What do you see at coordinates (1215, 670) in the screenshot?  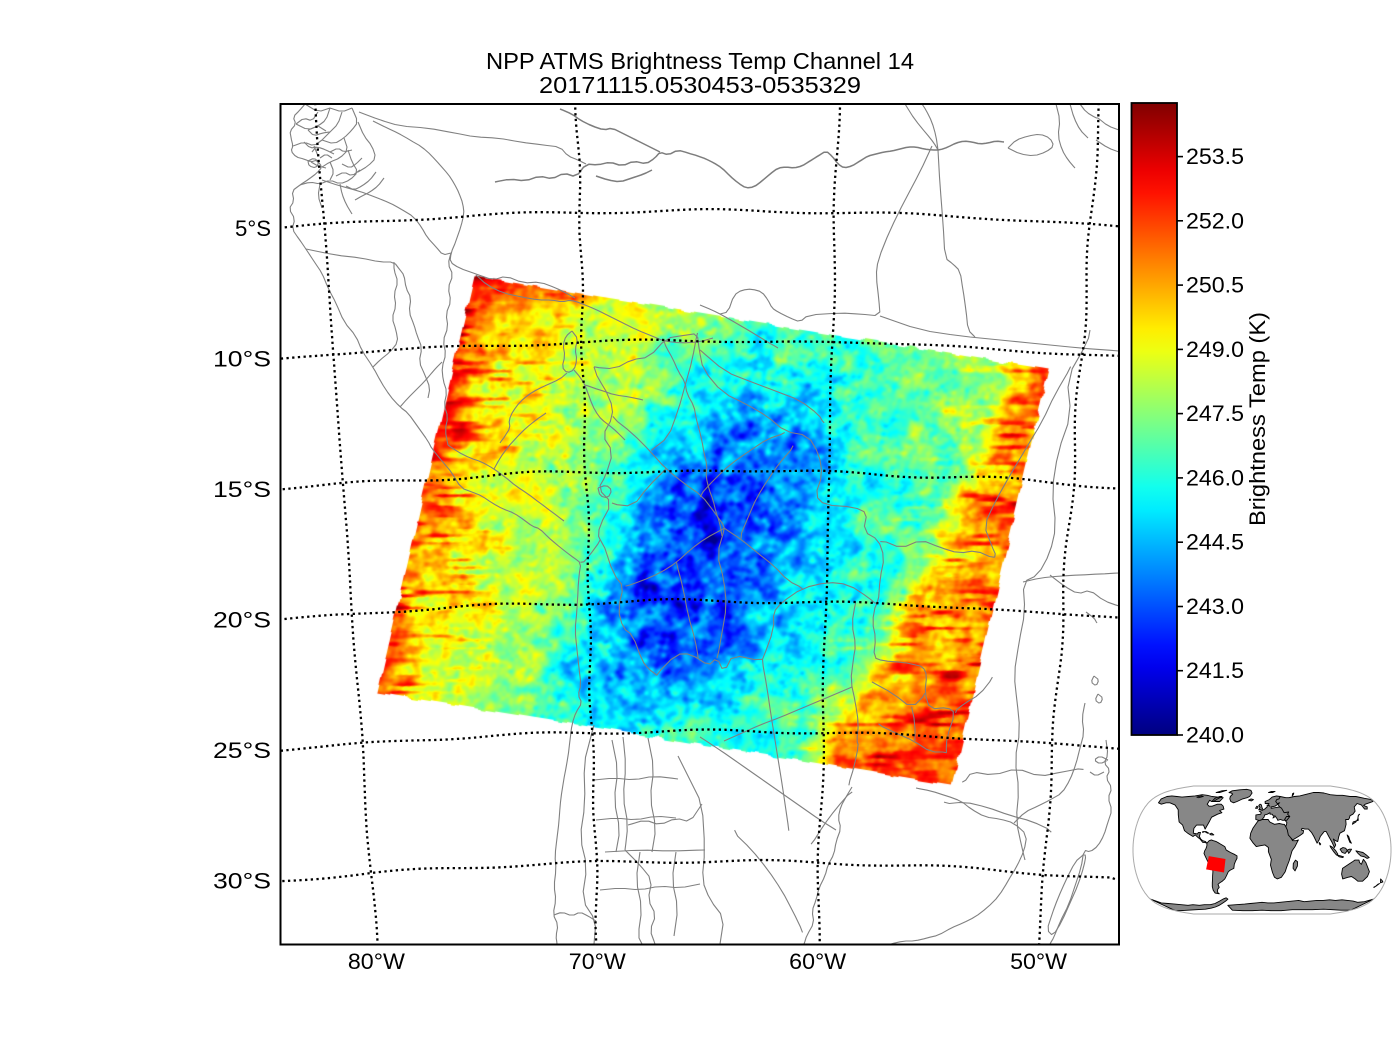 I see `svg-text: 241.5` at bounding box center [1215, 670].